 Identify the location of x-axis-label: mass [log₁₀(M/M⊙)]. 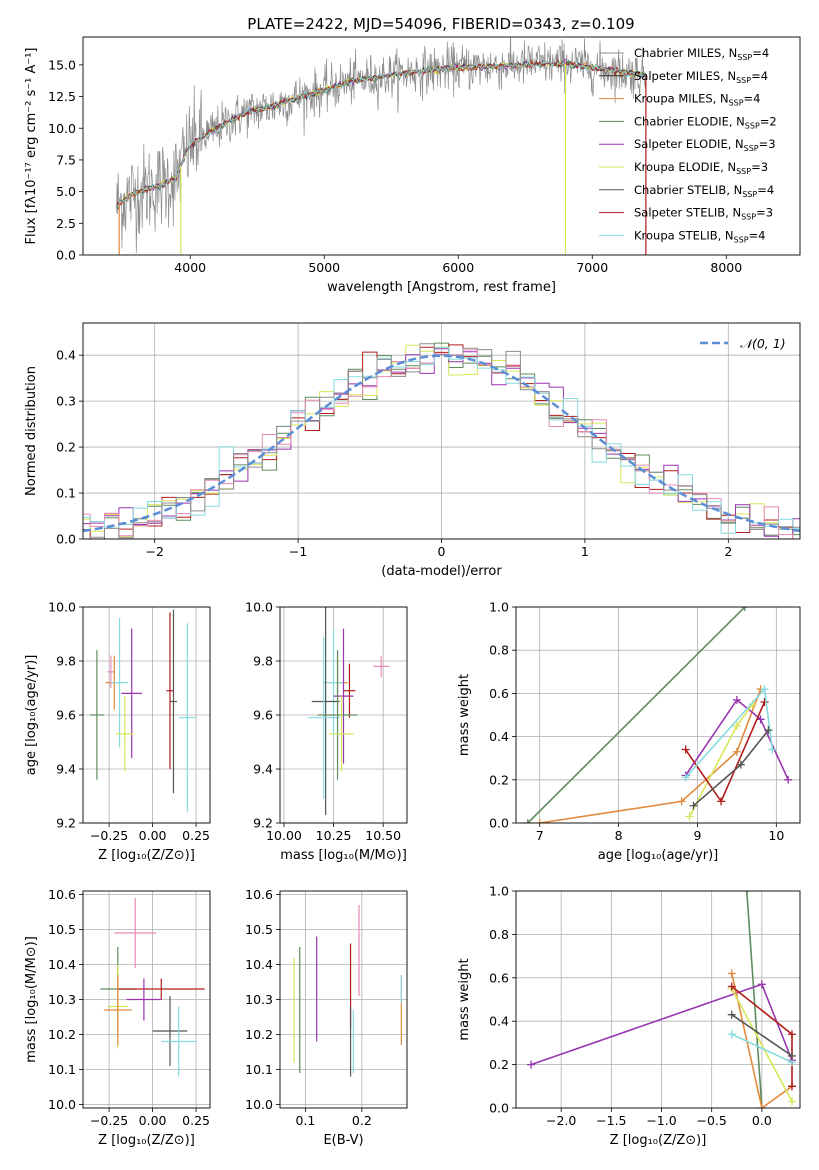
(343, 855).